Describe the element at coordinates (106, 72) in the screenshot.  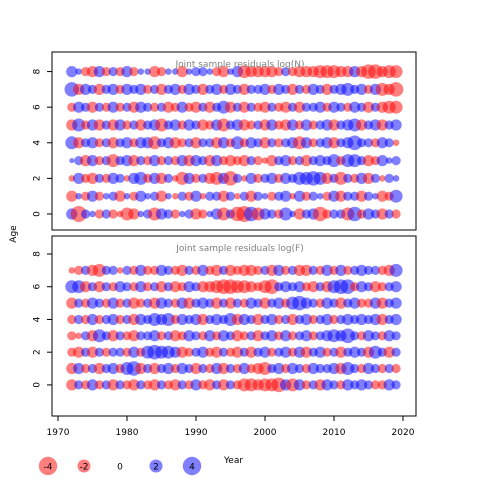
I see `bubble-logn-age8-1977` at that location.